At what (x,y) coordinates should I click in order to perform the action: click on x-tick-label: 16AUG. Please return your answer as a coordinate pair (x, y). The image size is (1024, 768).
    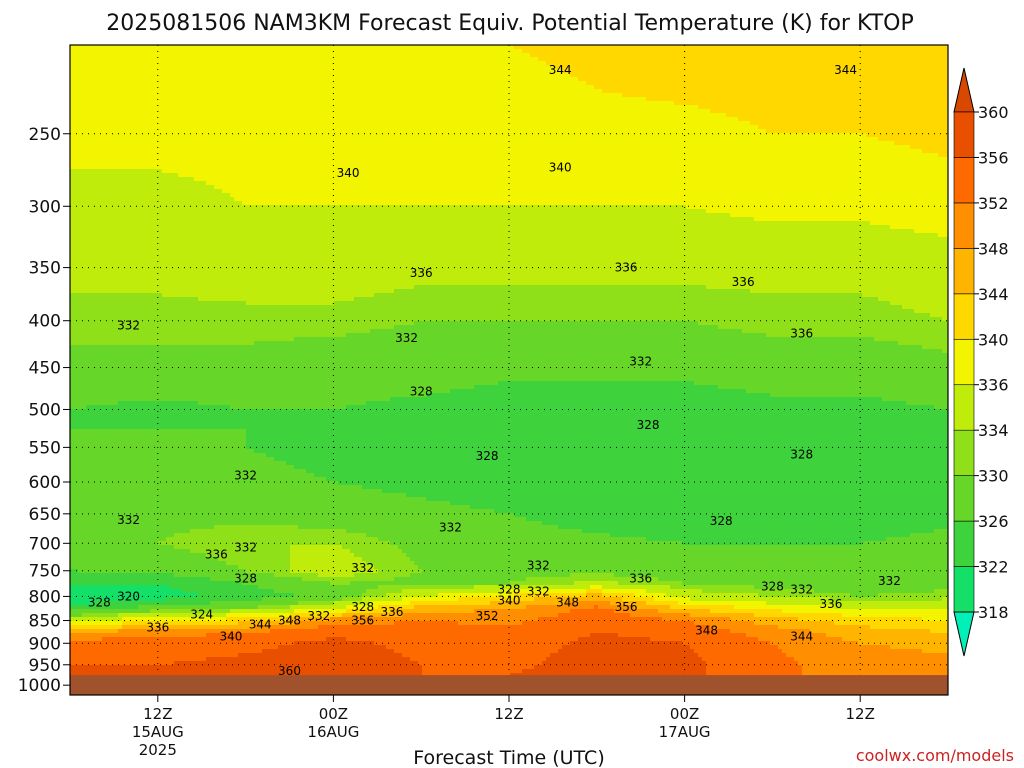
    Looking at the image, I should click on (333, 732).